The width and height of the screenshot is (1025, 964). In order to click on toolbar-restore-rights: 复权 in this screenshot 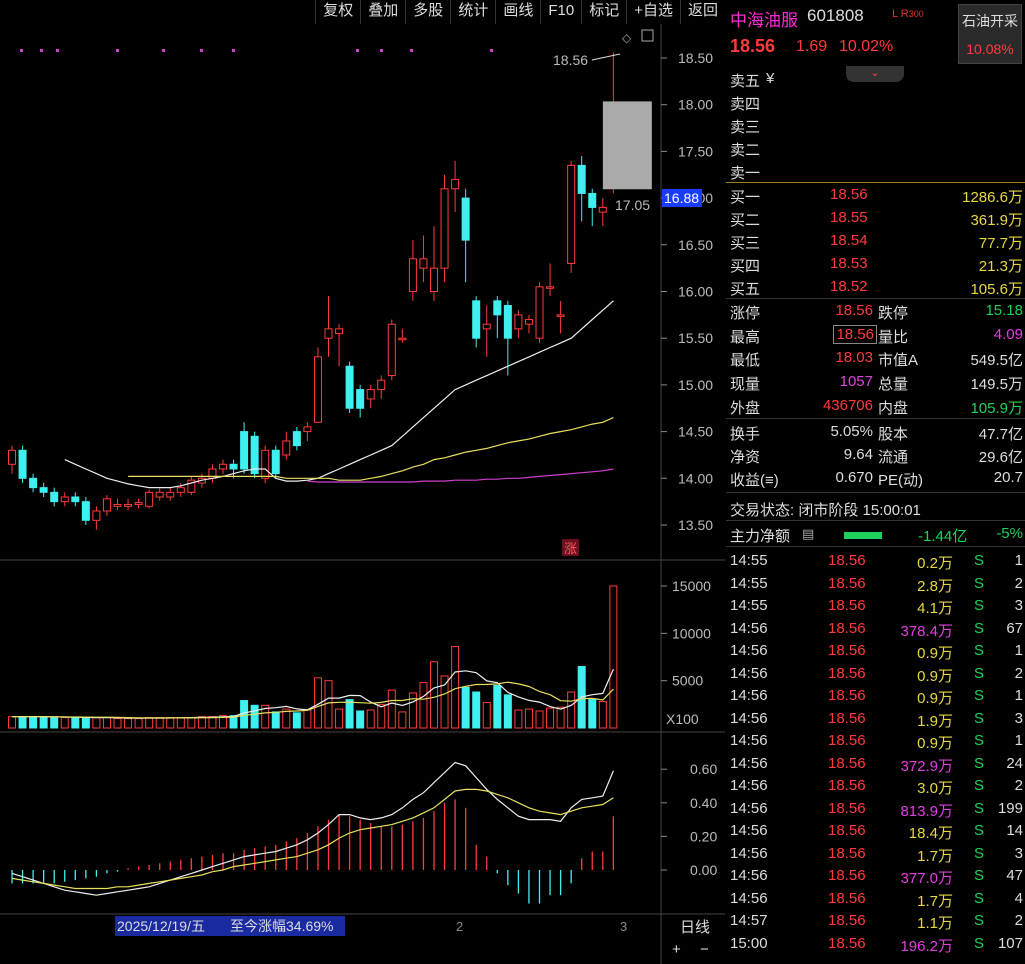, I will do `click(337, 12)`.